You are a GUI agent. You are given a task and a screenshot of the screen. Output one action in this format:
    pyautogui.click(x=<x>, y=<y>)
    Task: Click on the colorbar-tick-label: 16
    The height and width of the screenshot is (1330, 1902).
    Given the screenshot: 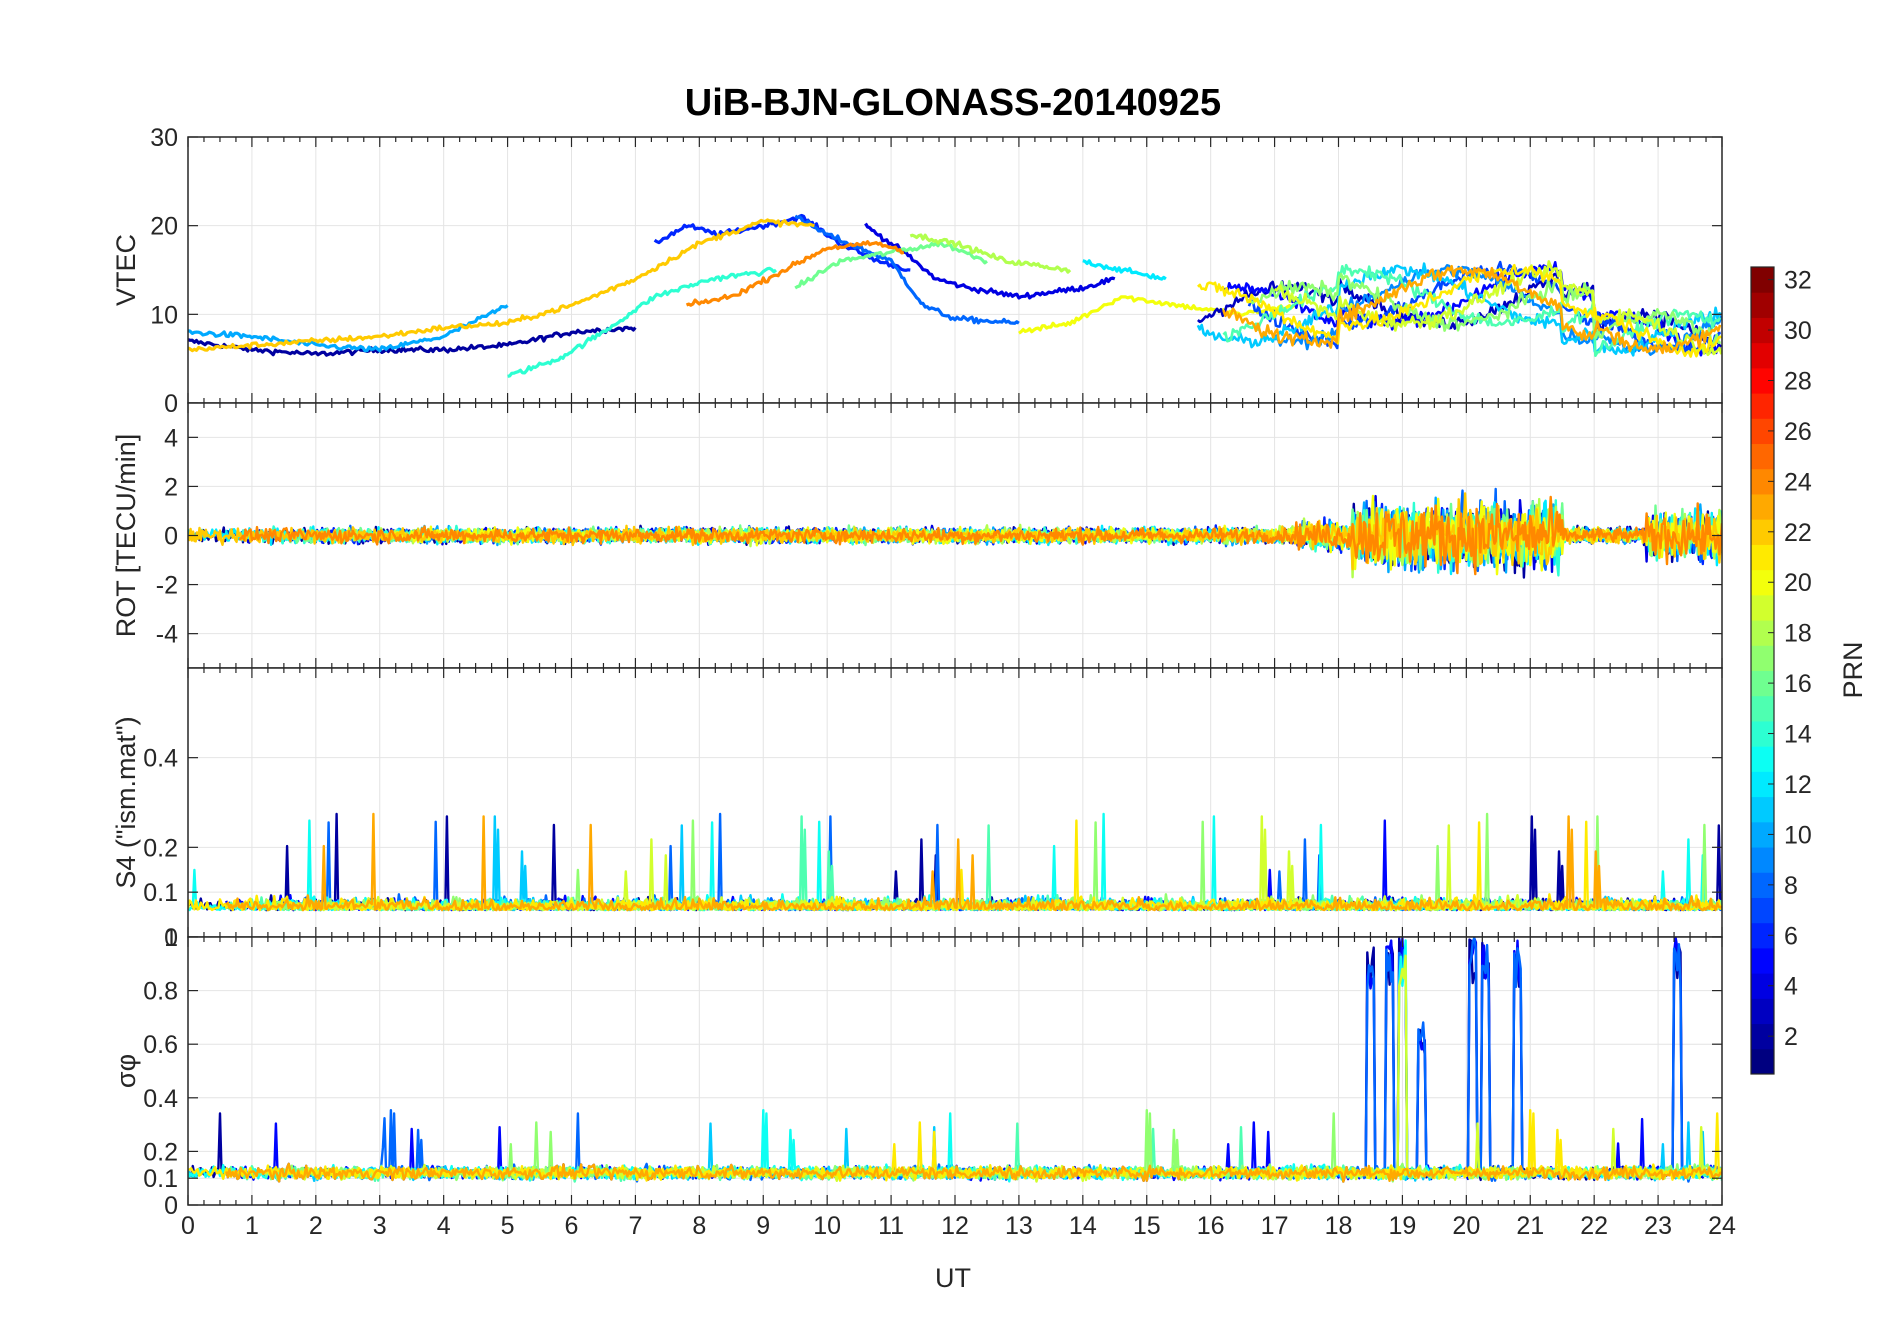 What is the action you would take?
    pyautogui.click(x=1798, y=684)
    